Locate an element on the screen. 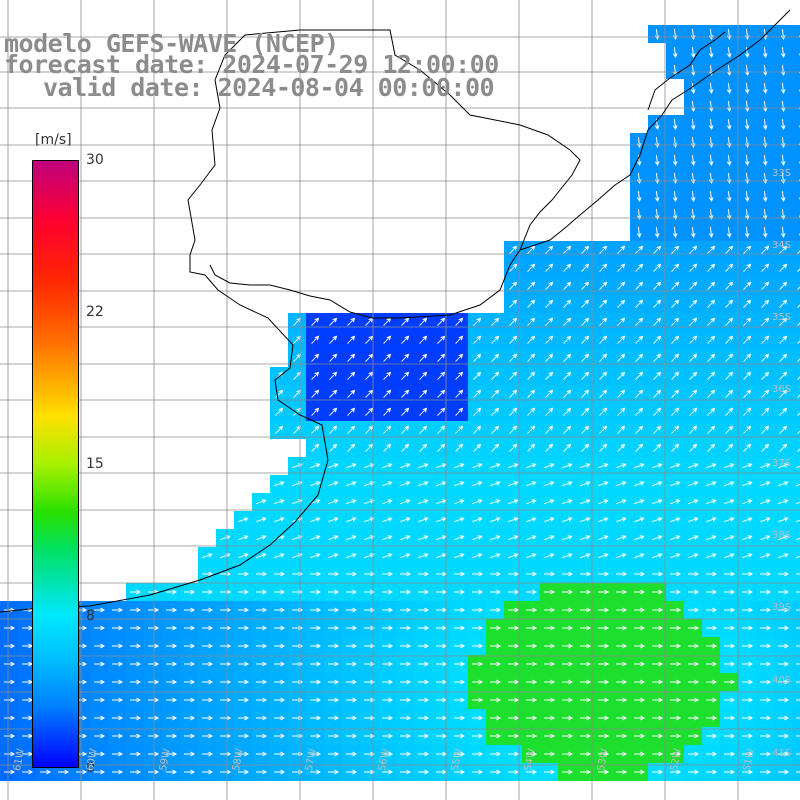 The width and height of the screenshot is (800, 800). forecast-date: forecast date: 2024-07-29 12:00:00 is located at coordinates (251, 64).